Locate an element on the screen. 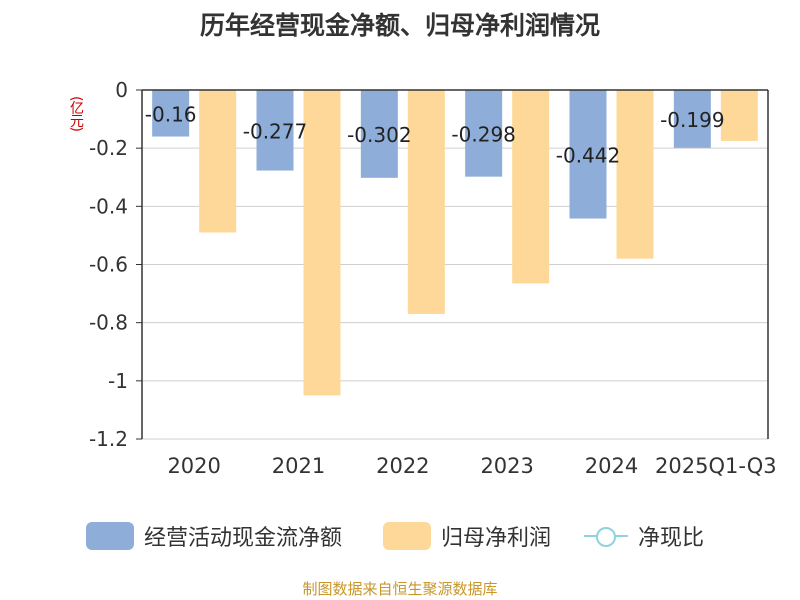 This screenshot has height=600, width=800. data-label-cash-flow: -0.442 is located at coordinates (588, 155).